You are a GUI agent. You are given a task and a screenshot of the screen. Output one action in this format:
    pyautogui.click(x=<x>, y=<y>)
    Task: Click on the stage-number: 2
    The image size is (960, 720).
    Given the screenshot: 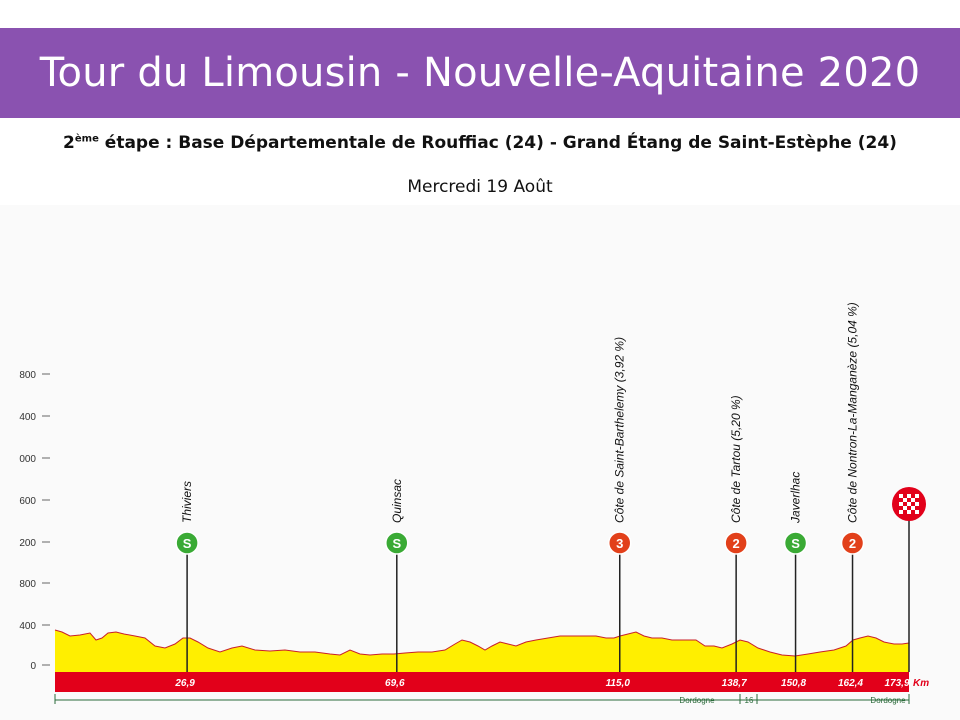 What is the action you would take?
    pyautogui.click(x=69, y=143)
    